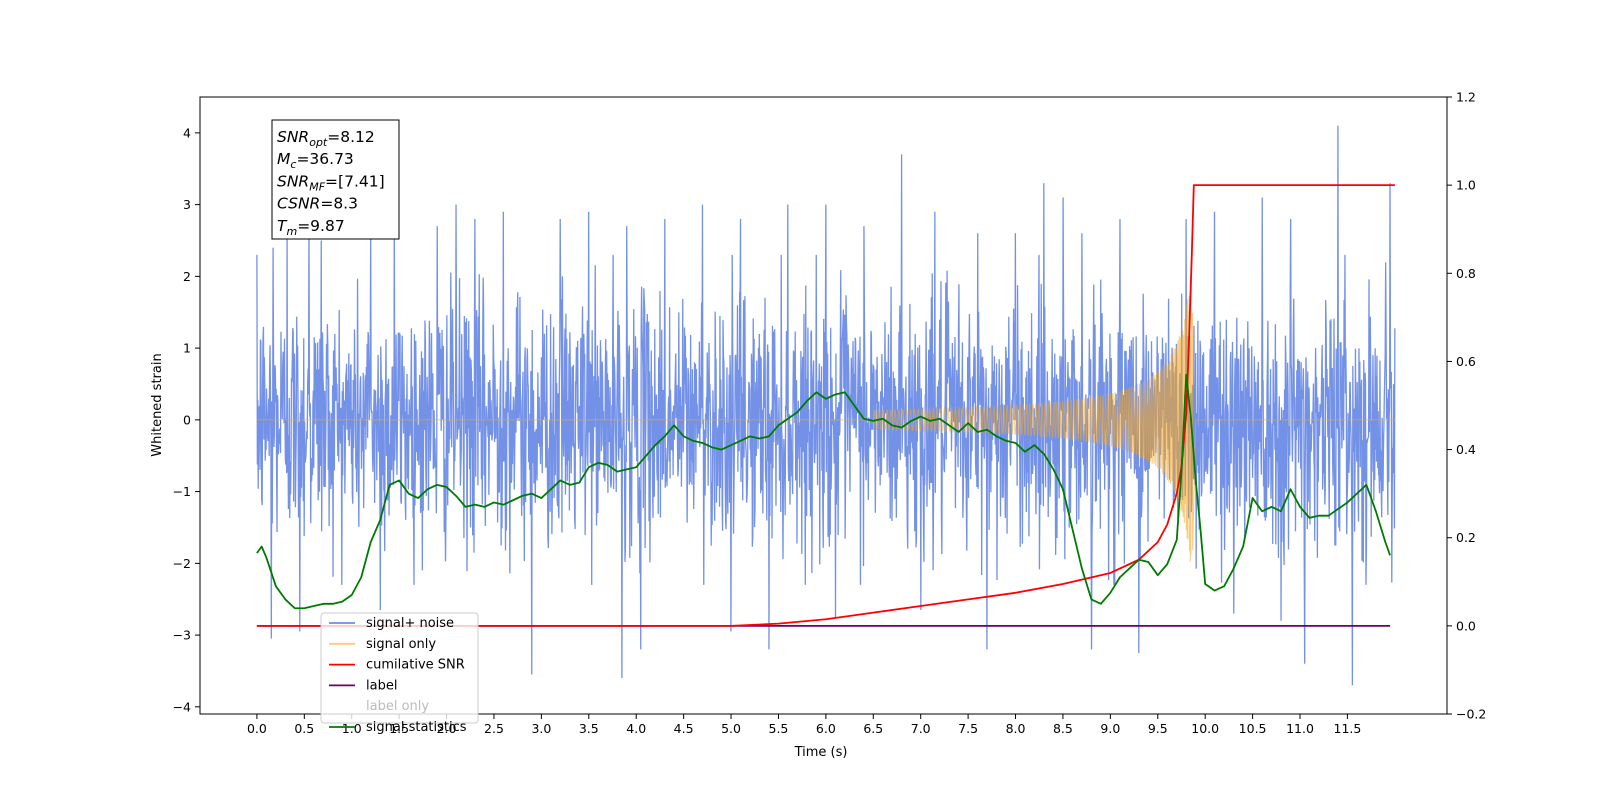 This screenshot has height=800, width=1600. I want to click on legend-label: label, so click(381, 685).